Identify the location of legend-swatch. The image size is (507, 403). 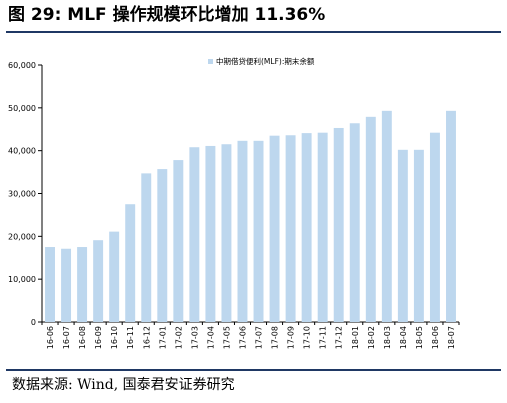
(210, 61).